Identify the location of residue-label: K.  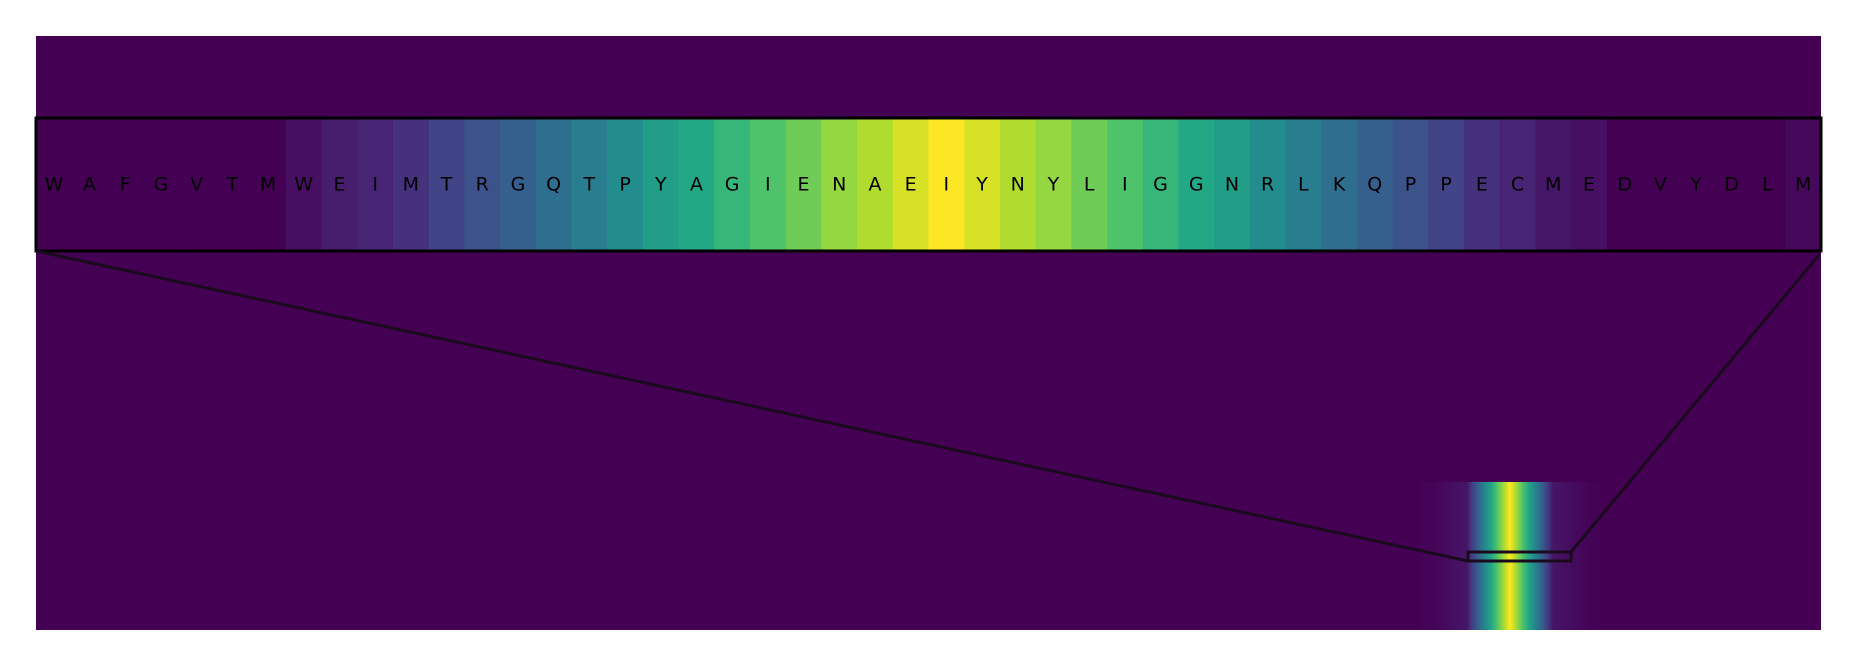
(1339, 185).